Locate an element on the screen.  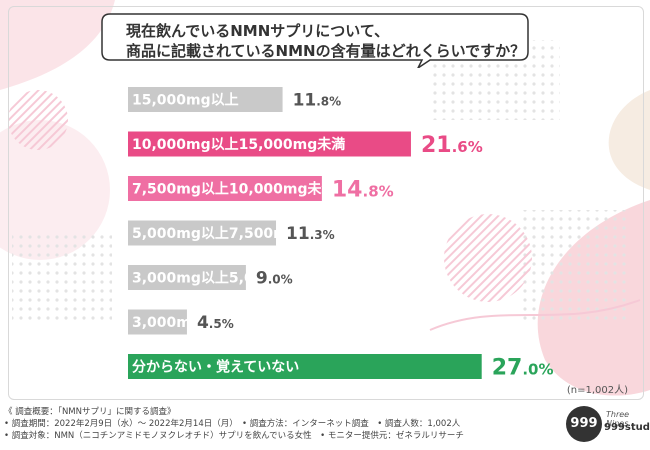
question-line-2: 商品に記載されているNMNの含有量はどれくらいですか？ is located at coordinates (326, 51).